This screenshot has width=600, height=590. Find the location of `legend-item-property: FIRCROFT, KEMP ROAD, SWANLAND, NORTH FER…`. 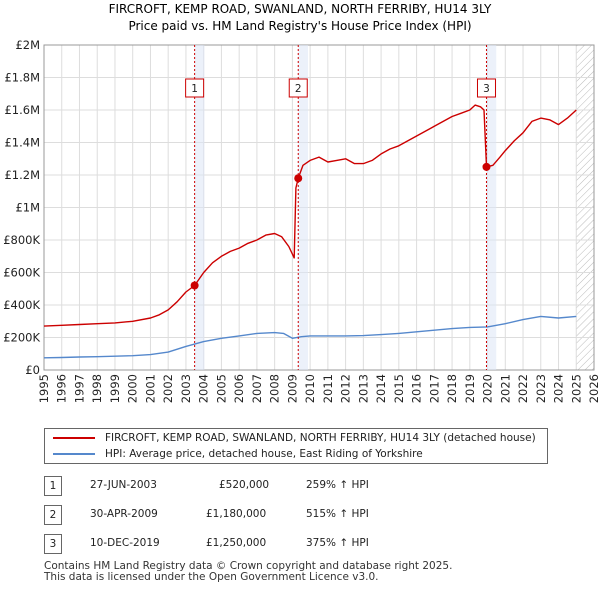

legend-item-property: FIRCROFT, KEMP ROAD, SWANLAND, NORTH FER… is located at coordinates (294, 438).